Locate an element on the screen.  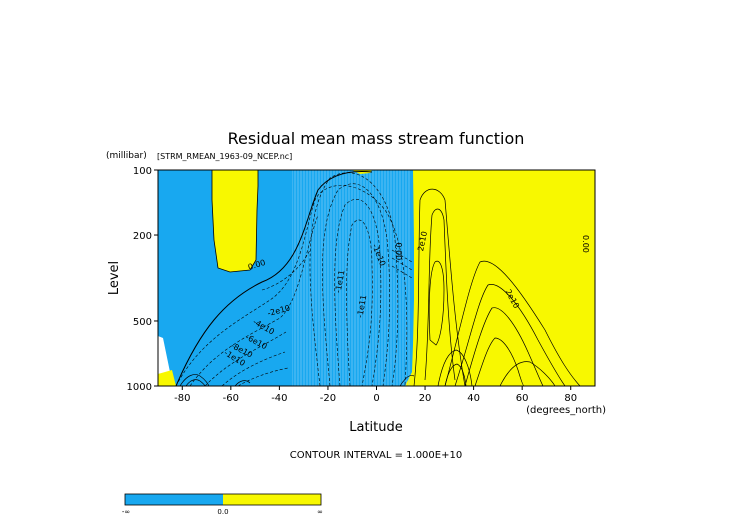
x-tick-label: -20 is located at coordinates (328, 398).